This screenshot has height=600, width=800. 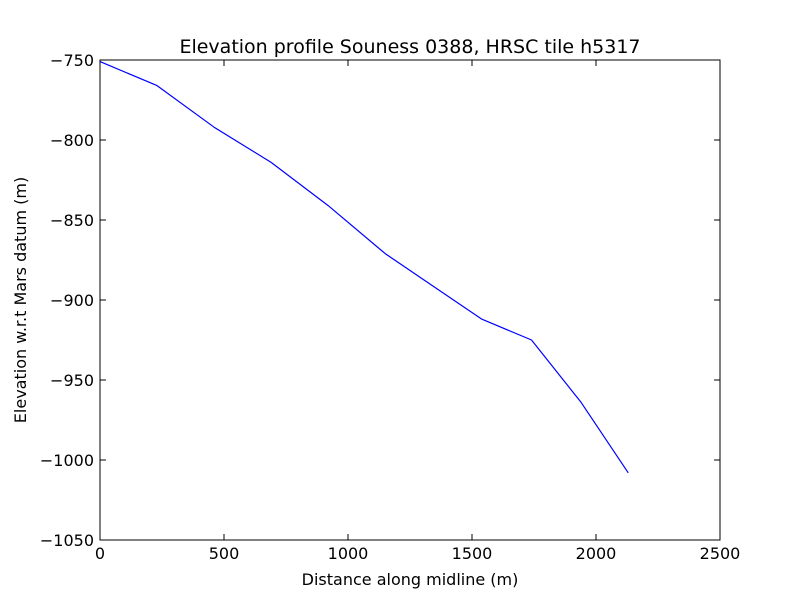 What do you see at coordinates (472, 553) in the screenshot?
I see `x-tick-label: 1500` at bounding box center [472, 553].